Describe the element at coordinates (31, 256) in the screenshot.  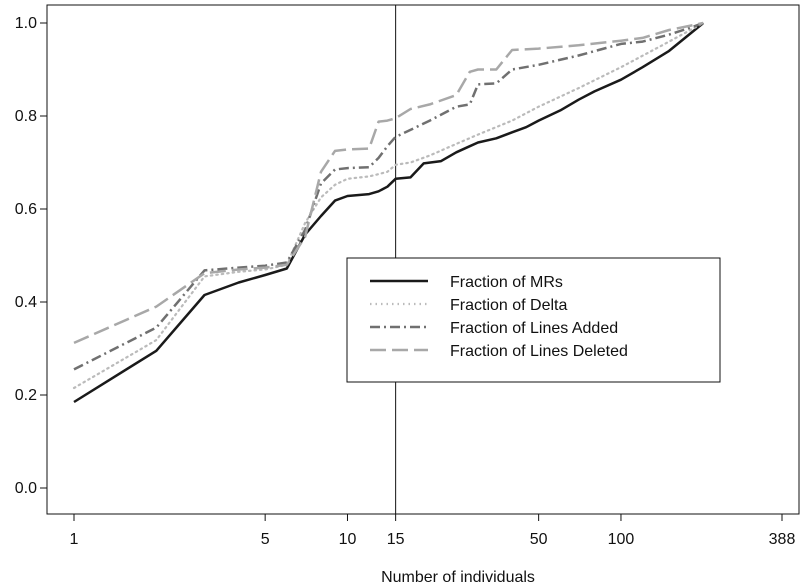
I see `y-axis: 0.0 0.2 0.4 0.6 0.8 1.0` at that location.